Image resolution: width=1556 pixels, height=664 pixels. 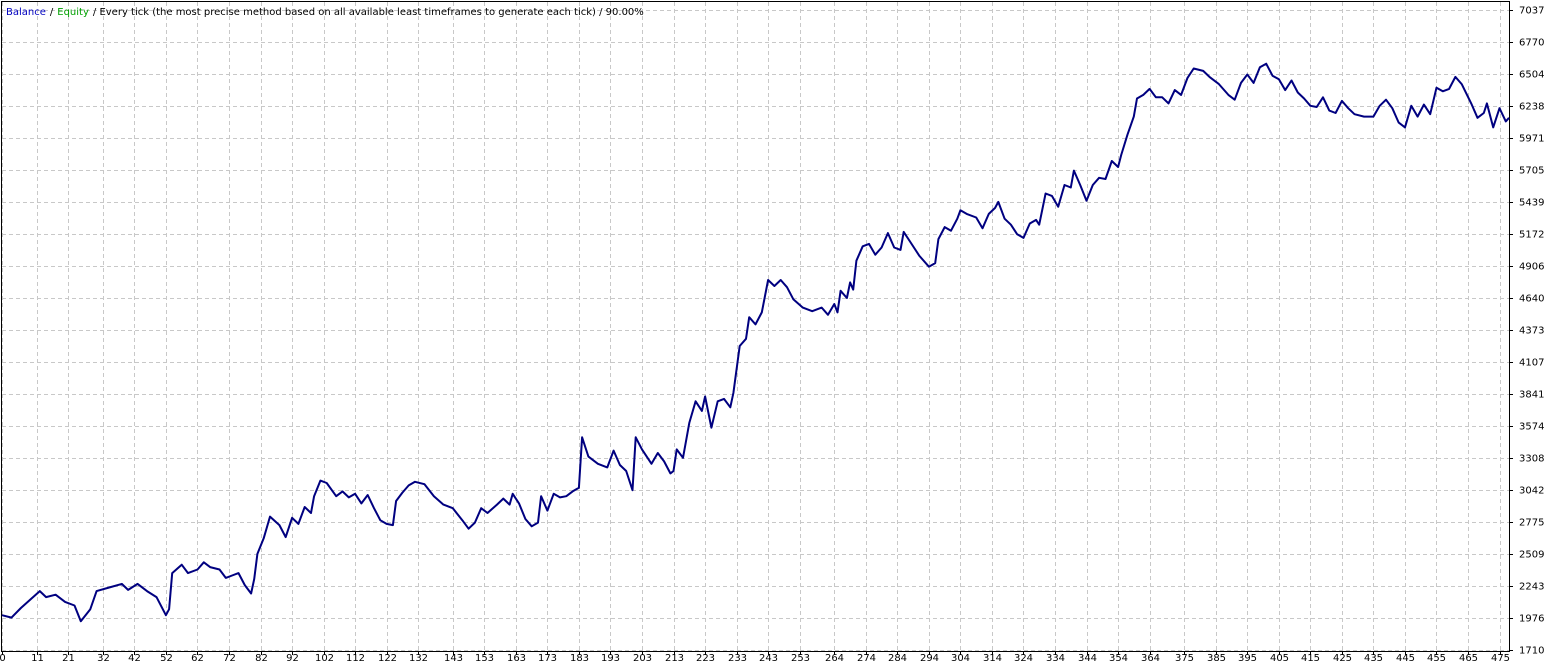 I want to click on y-tick-label: 2243, so click(x=1531, y=587).